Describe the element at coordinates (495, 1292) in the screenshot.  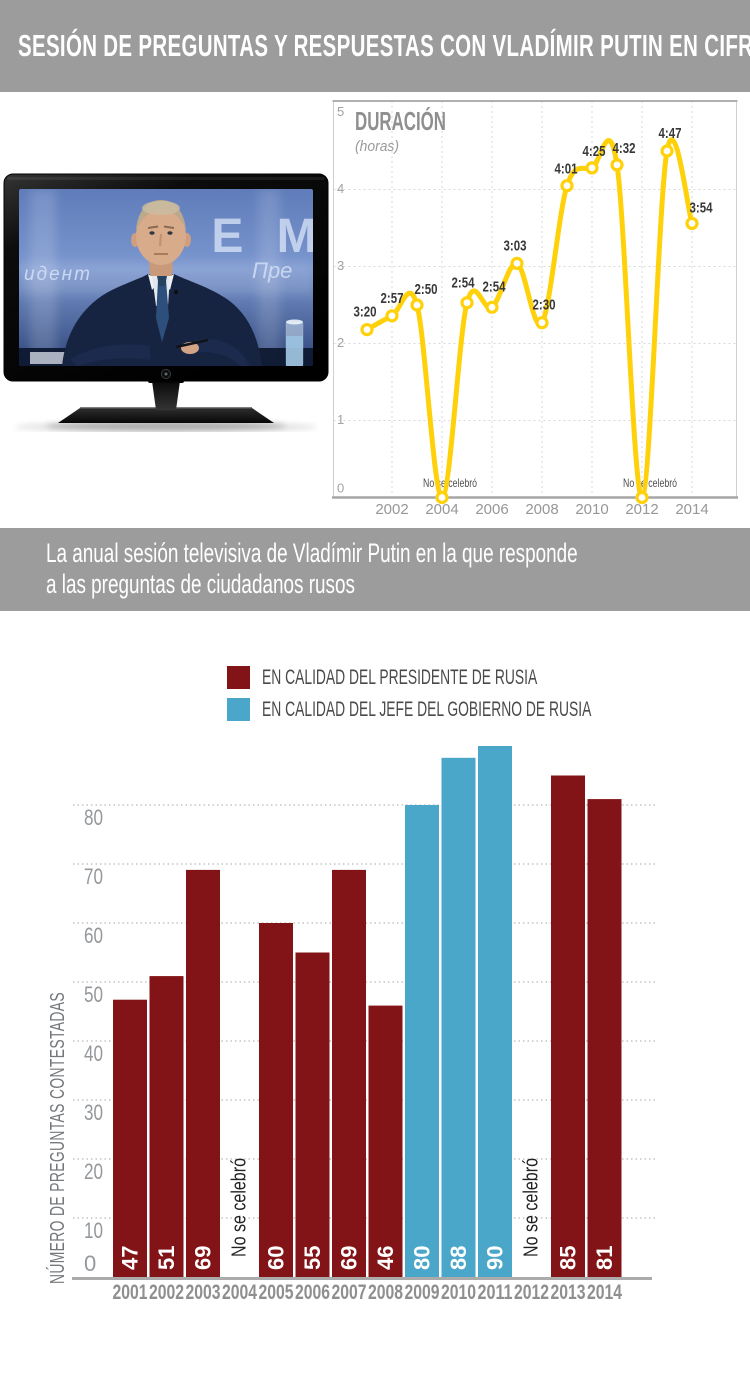
I see `svg-text: 2011` at that location.